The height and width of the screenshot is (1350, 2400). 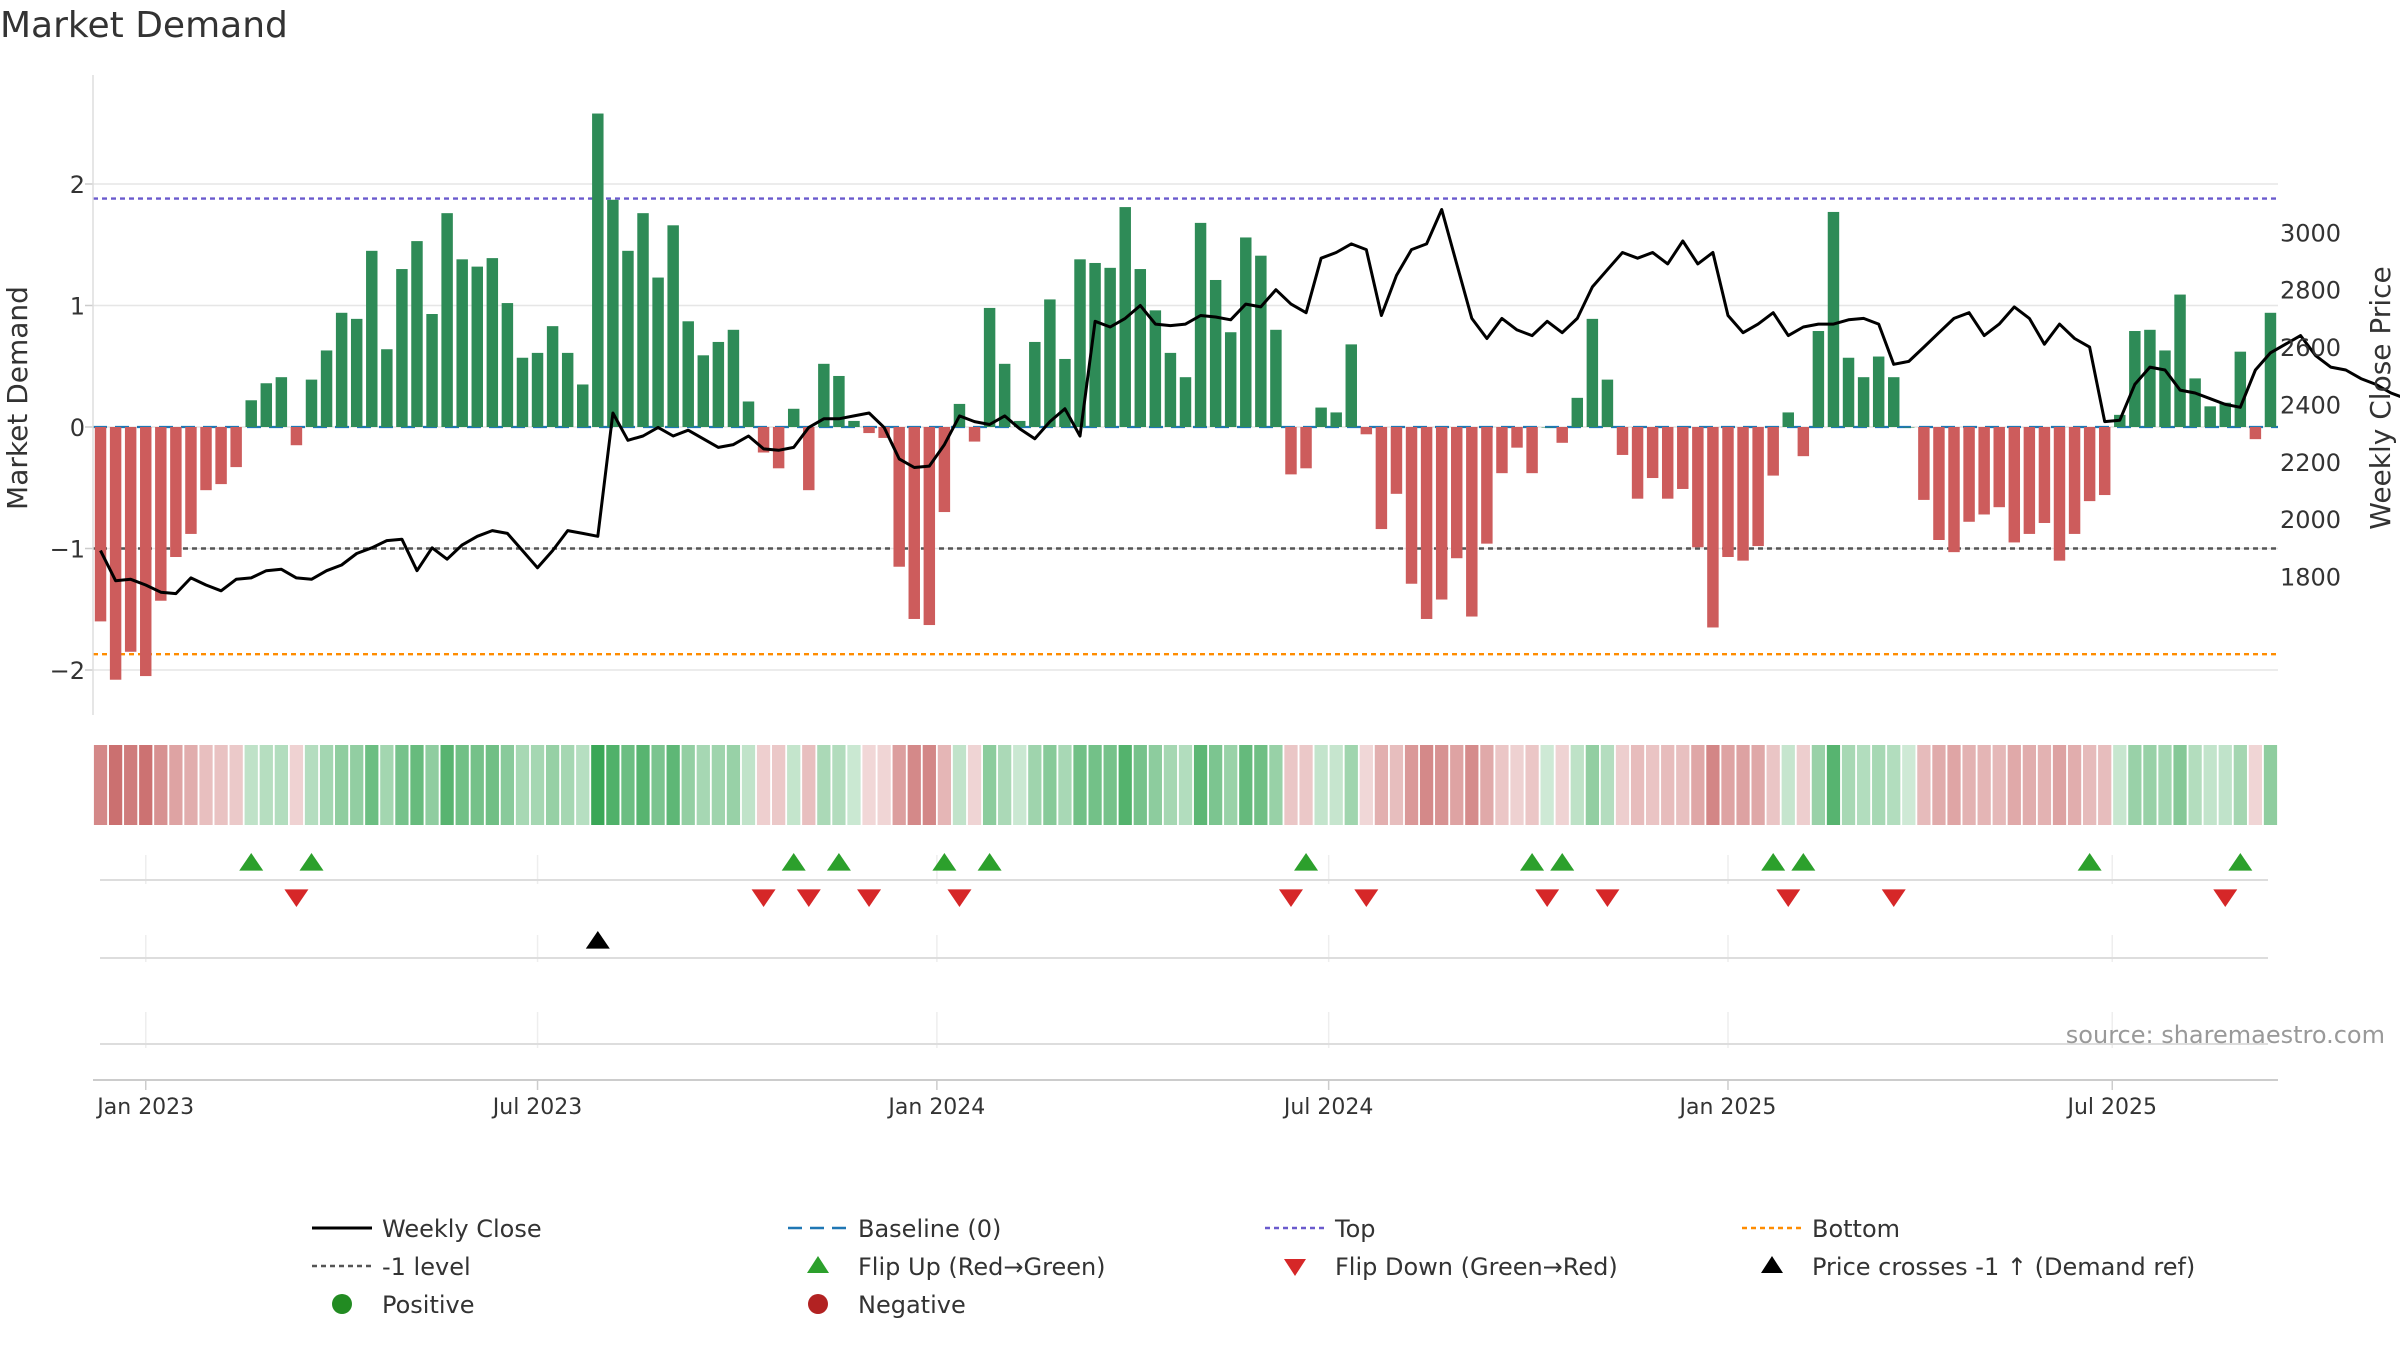 I want to click on legend-label: Bottom, so click(x=1856, y=1229).